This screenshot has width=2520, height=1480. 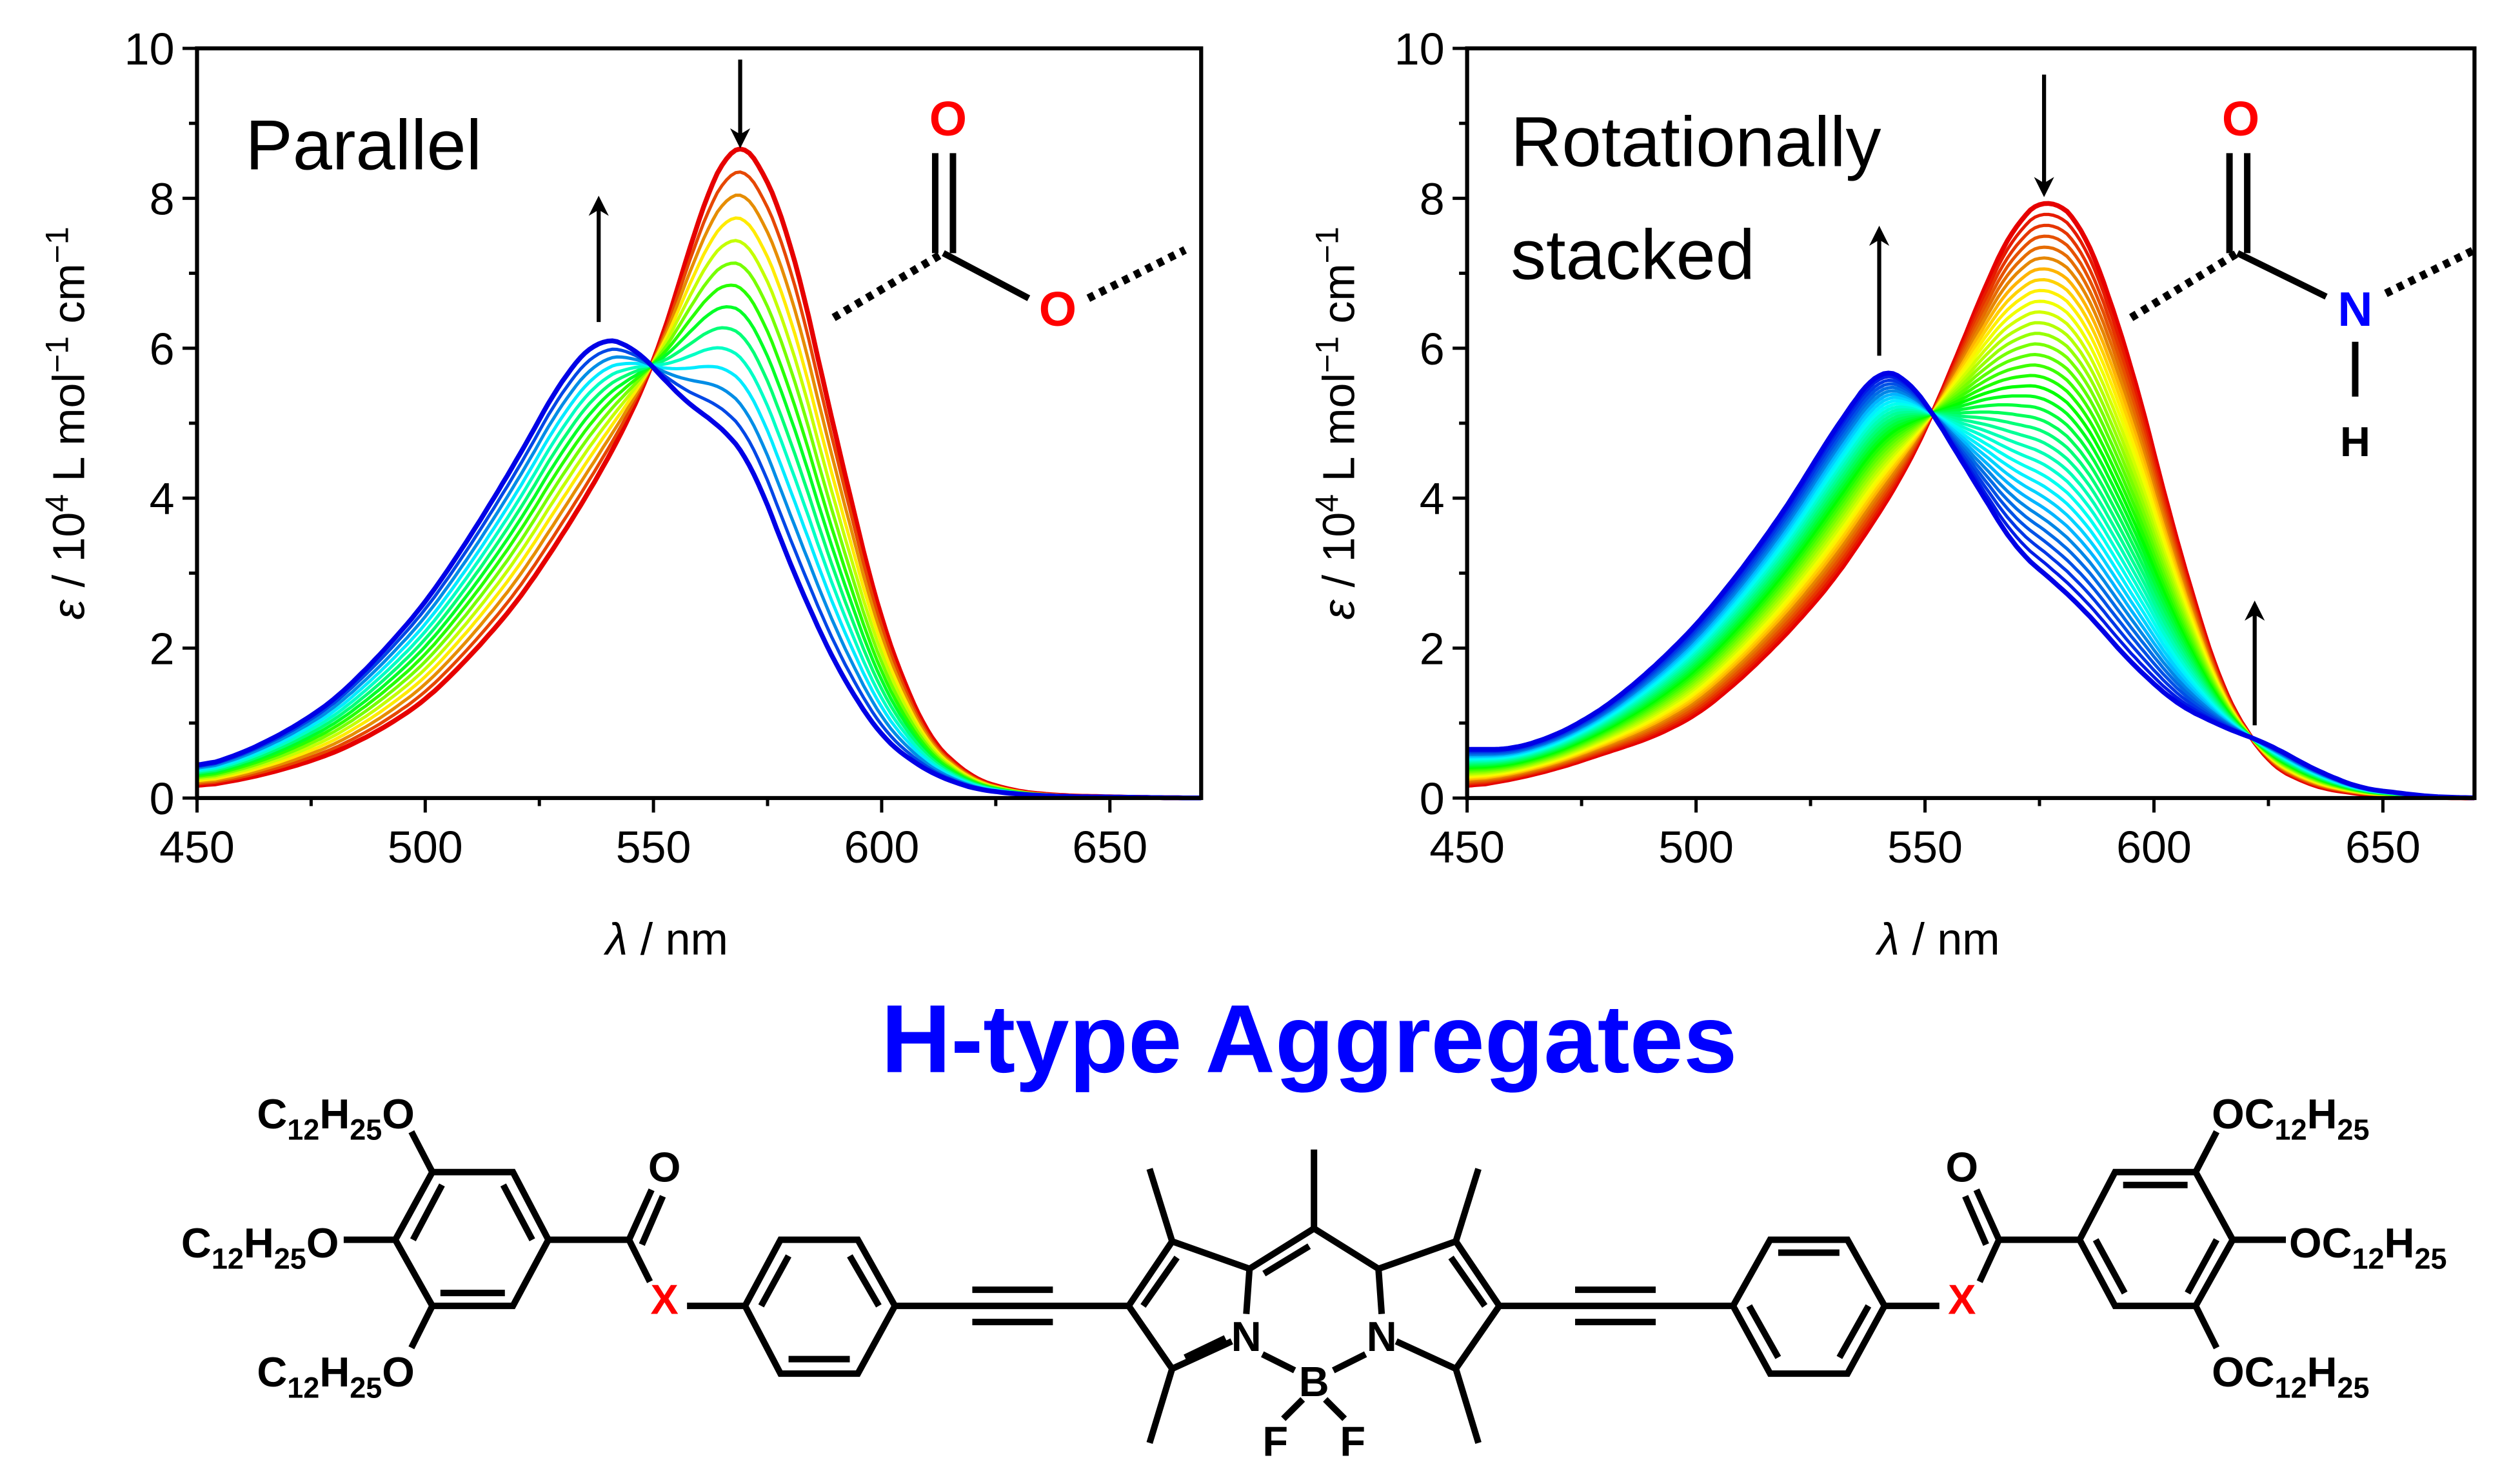 What do you see at coordinates (1309, 1039) in the screenshot?
I see `figure-title: H-type Aggregates` at bounding box center [1309, 1039].